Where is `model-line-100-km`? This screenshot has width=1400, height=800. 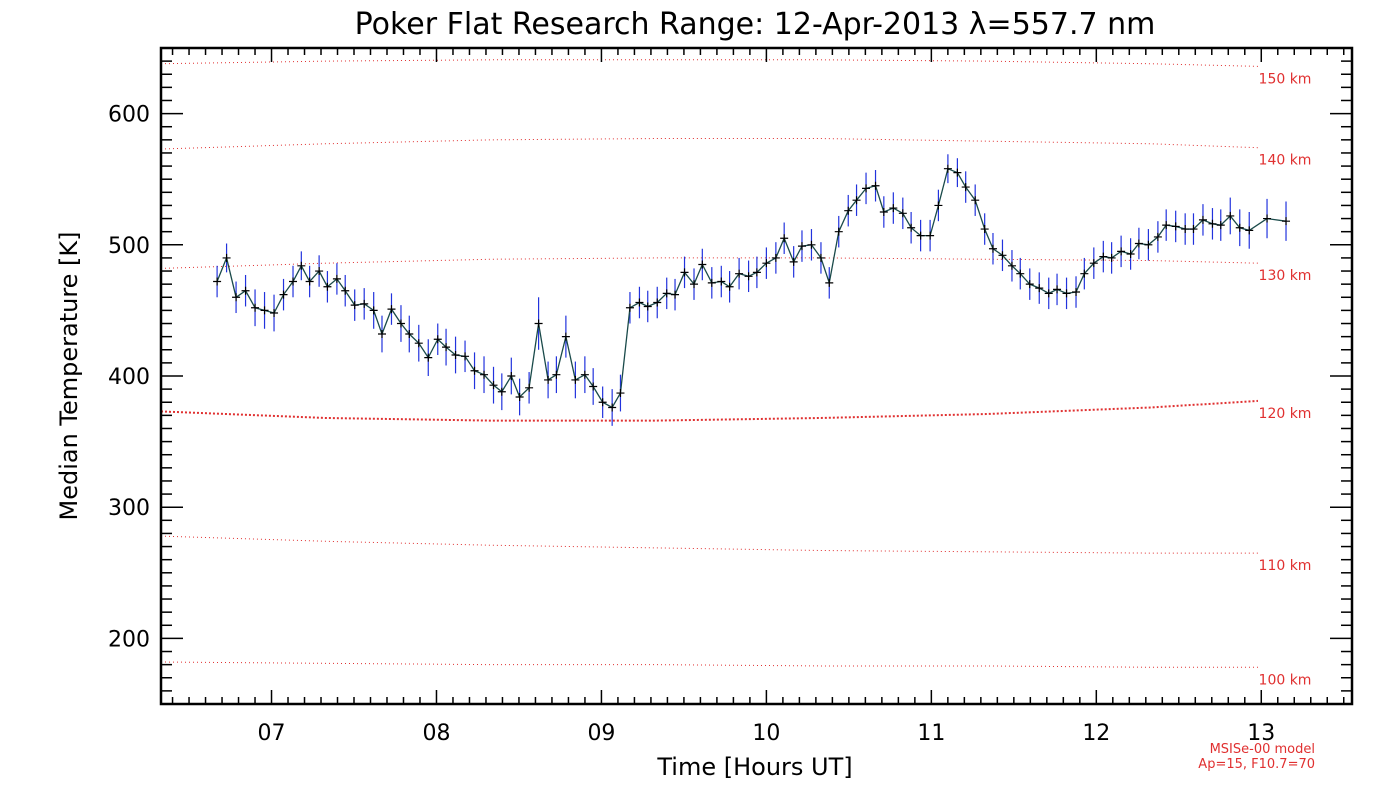 model-line-100-km is located at coordinates (709, 664).